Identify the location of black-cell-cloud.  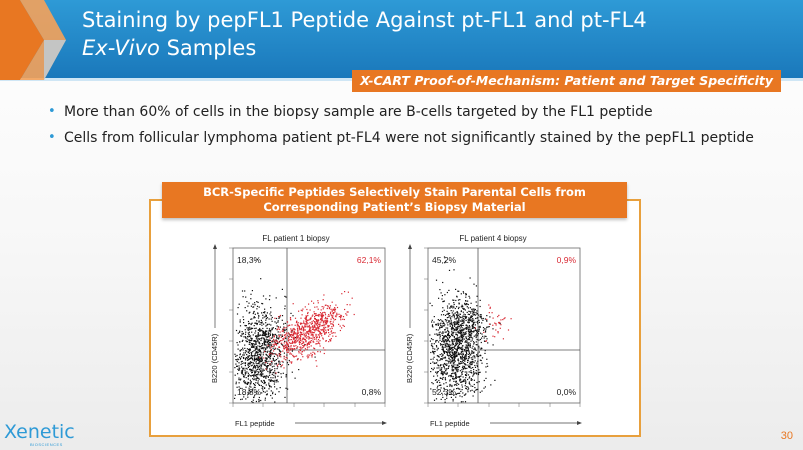
(465, 329).